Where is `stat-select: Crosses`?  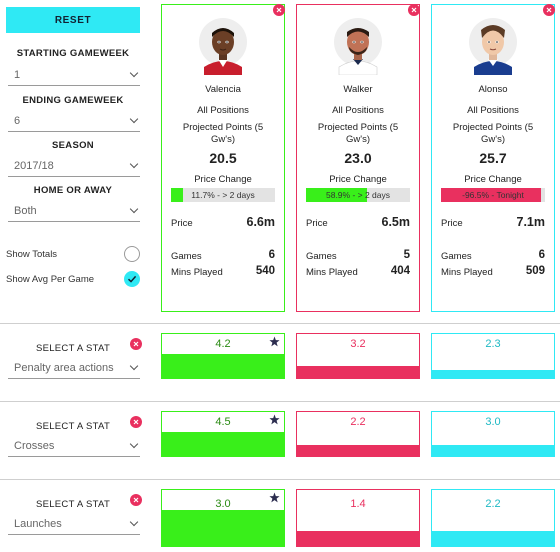
stat-select: Crosses is located at coordinates (74, 446).